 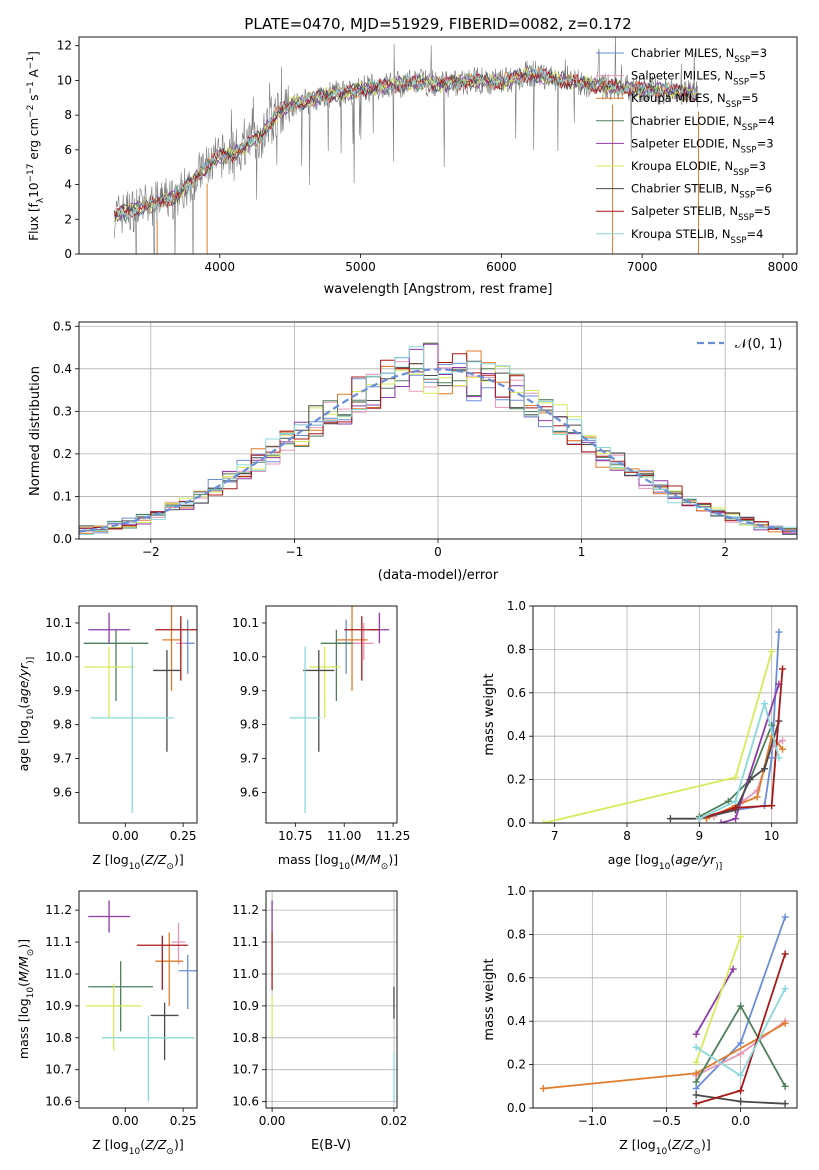 I want to click on y-axis-label-part: (, so click(x=23, y=706).